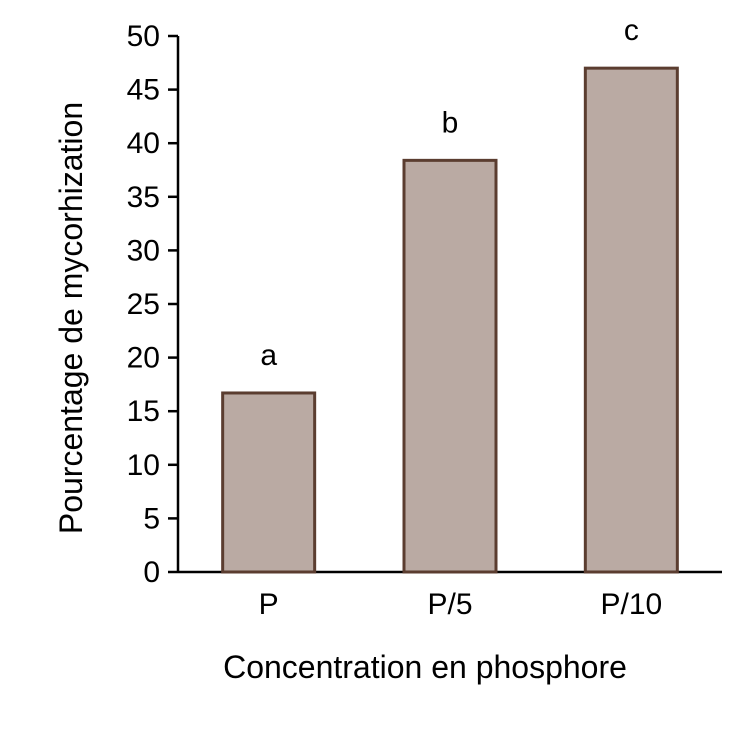  I want to click on x-tick-label: P/5, so click(449, 604).